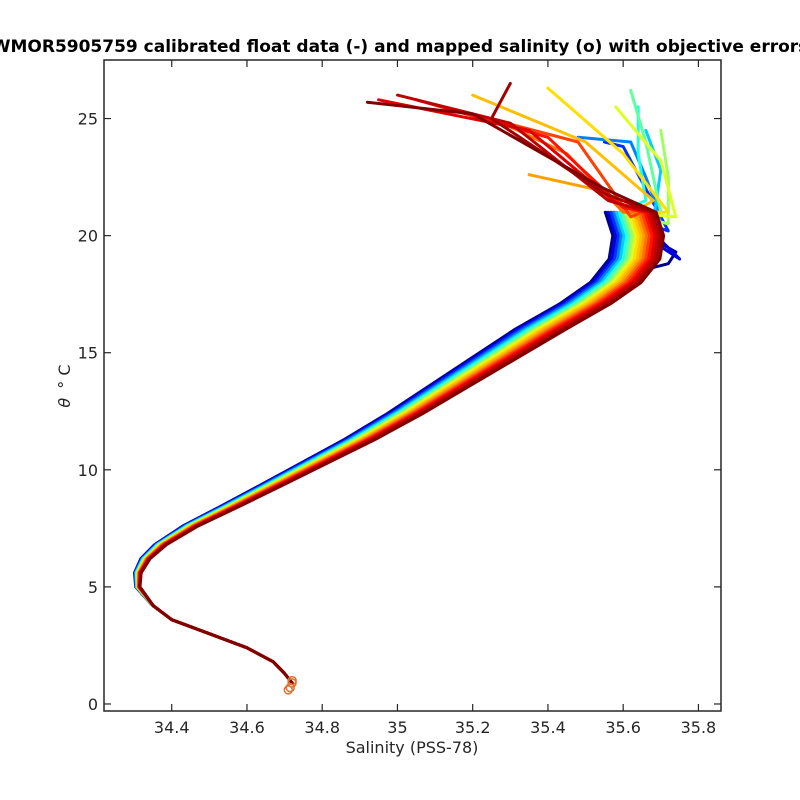 The image size is (800, 800). I want to click on y-axis-label: θ ° C, so click(64, 385).